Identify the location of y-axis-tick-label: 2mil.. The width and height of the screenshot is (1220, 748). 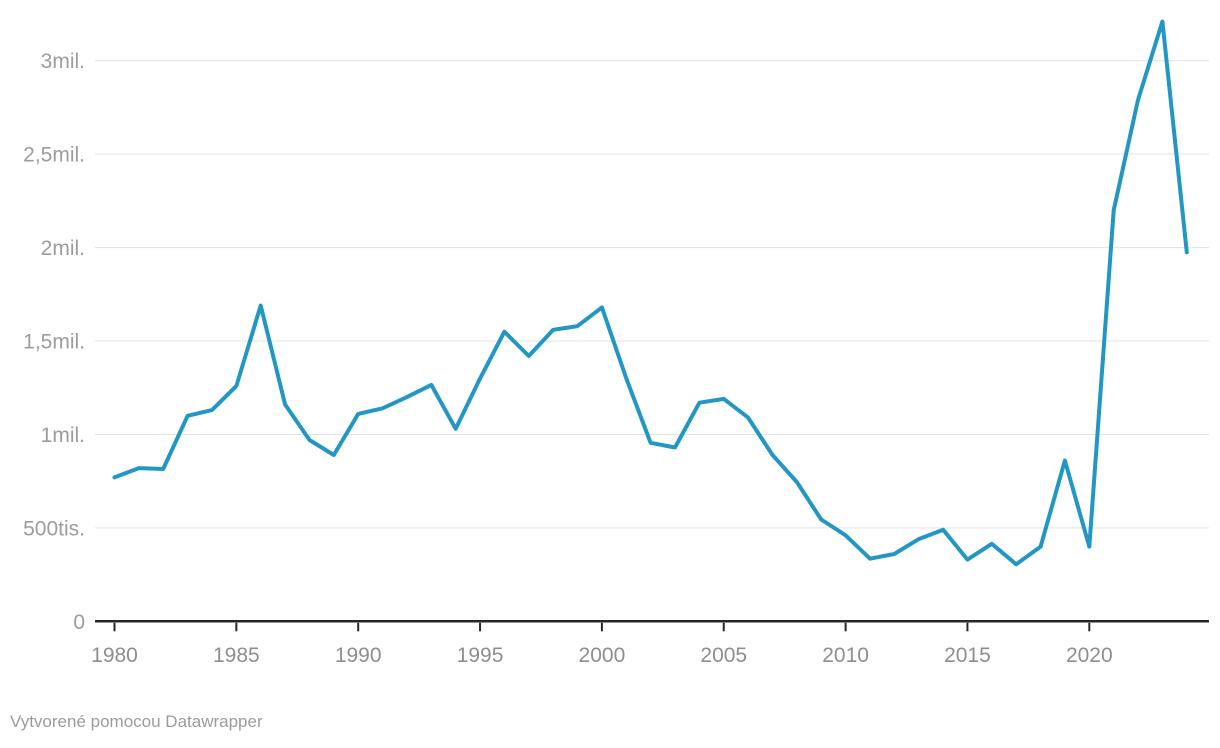
(63, 248).